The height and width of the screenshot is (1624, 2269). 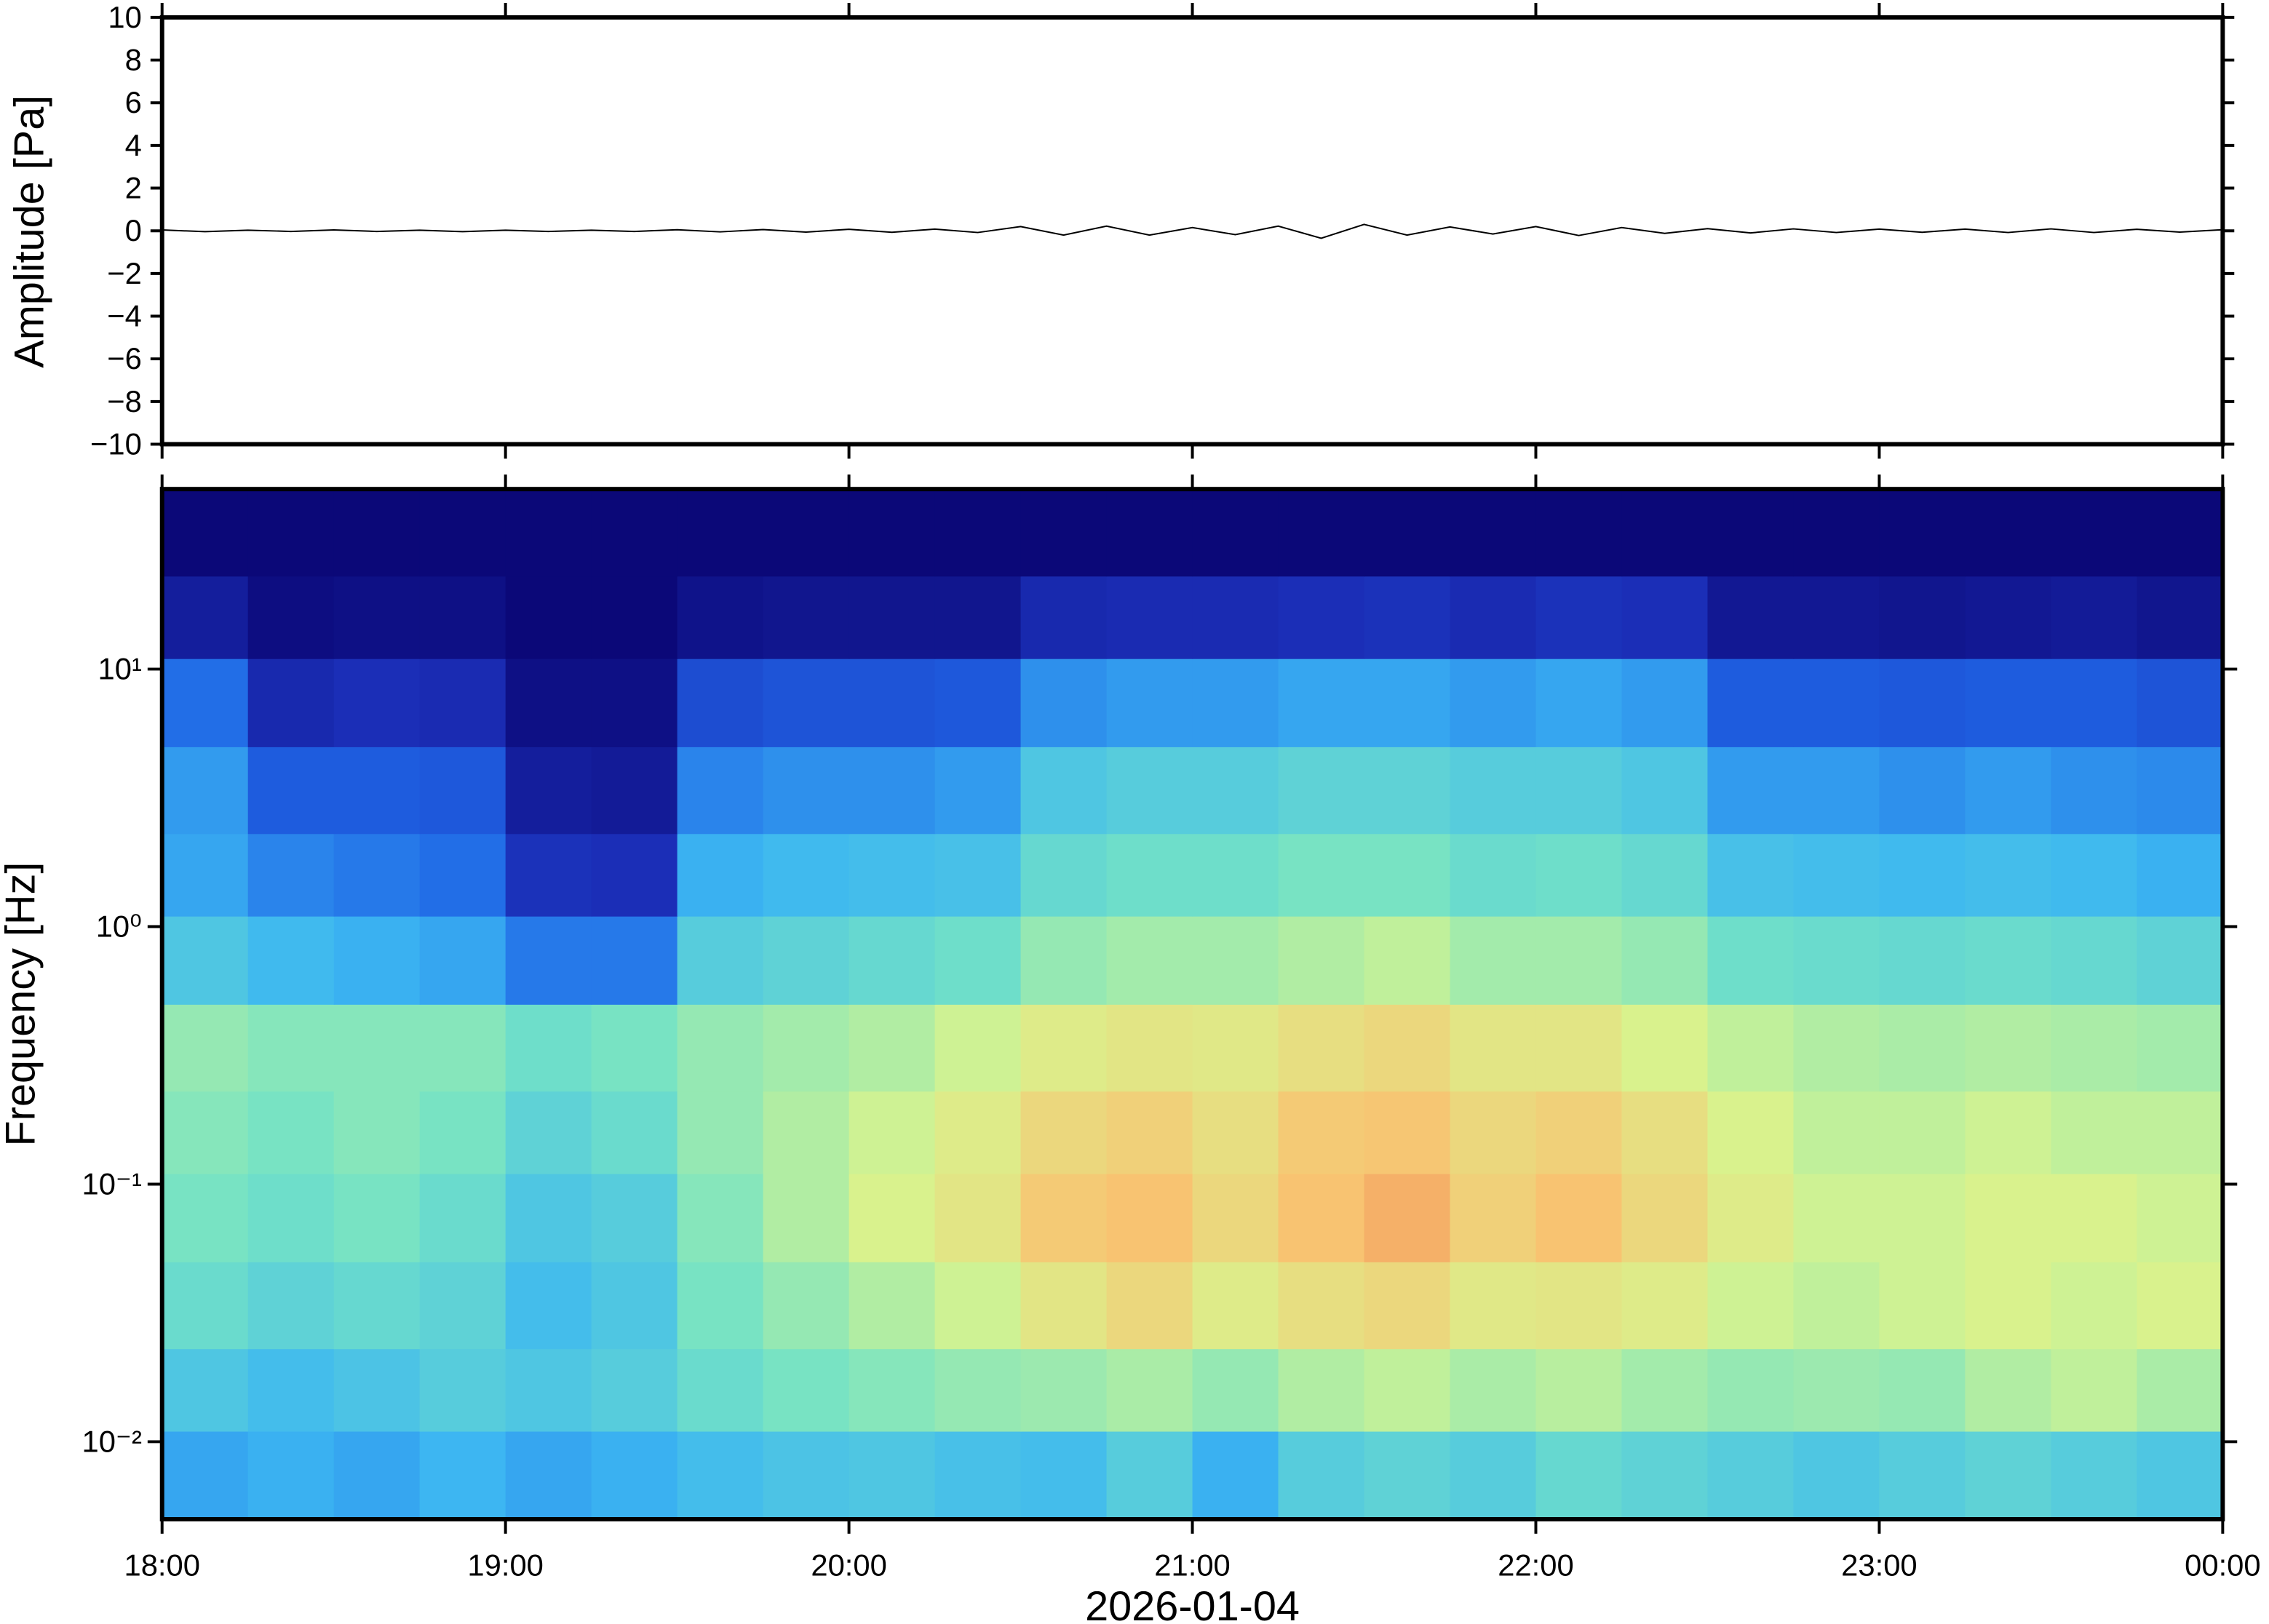 I want to click on y-tick-label: 10⁰, so click(x=119, y=926).